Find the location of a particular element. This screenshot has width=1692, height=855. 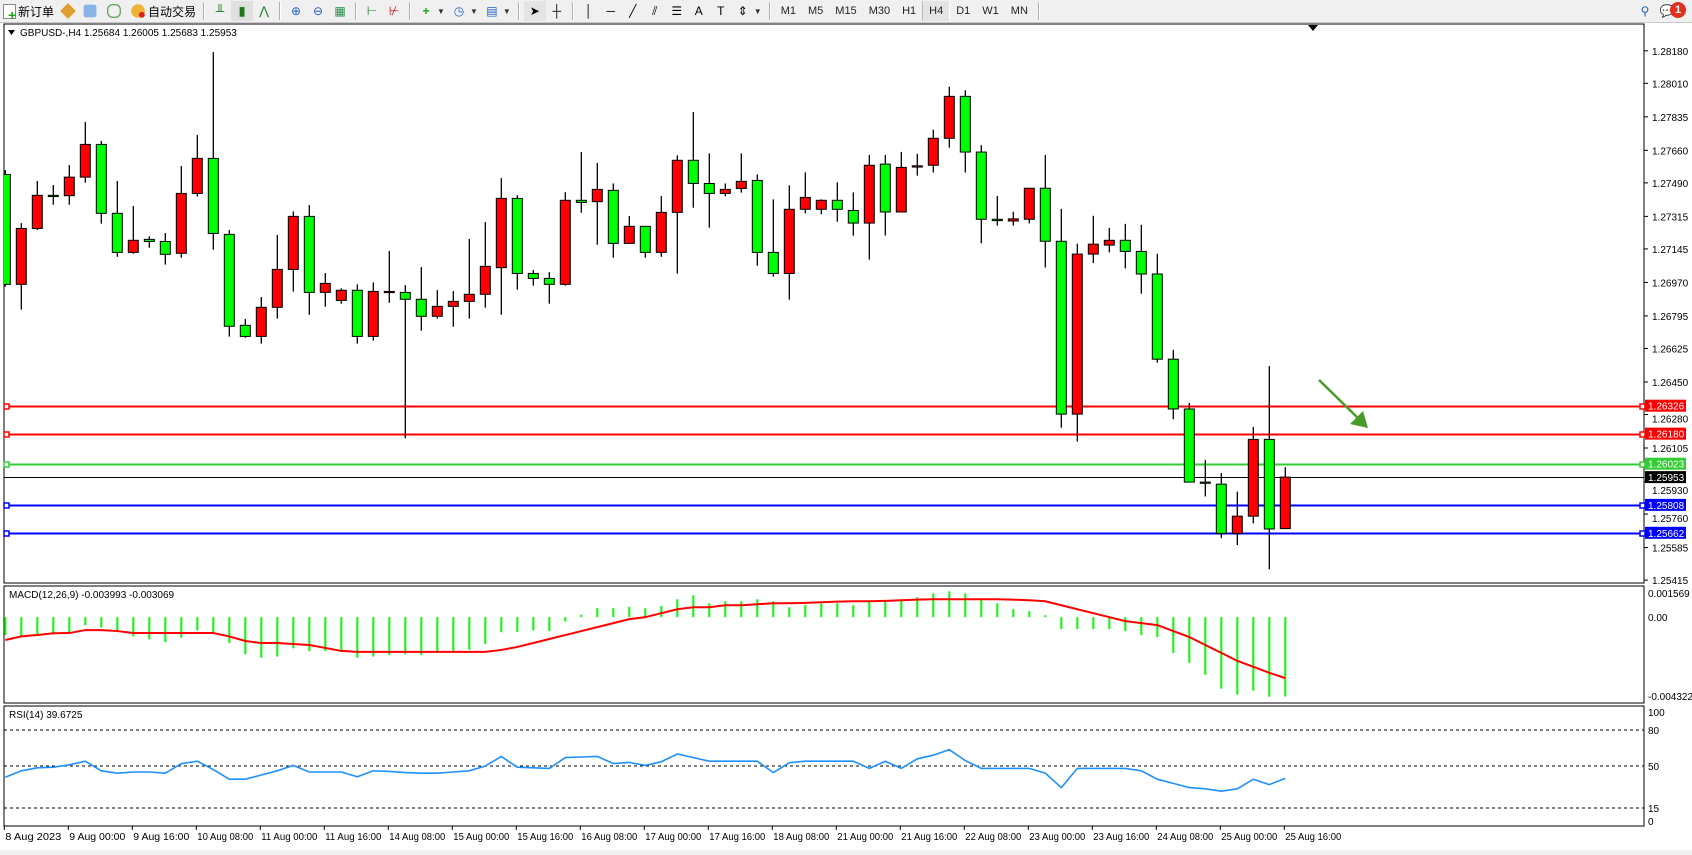

timeframe-h1: H1 is located at coordinates (909, 11).